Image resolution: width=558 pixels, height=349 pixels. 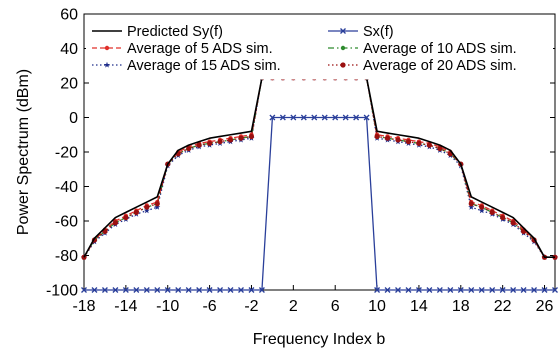 What do you see at coordinates (545, 306) in the screenshot?
I see `x-tick-label: 26` at bounding box center [545, 306].